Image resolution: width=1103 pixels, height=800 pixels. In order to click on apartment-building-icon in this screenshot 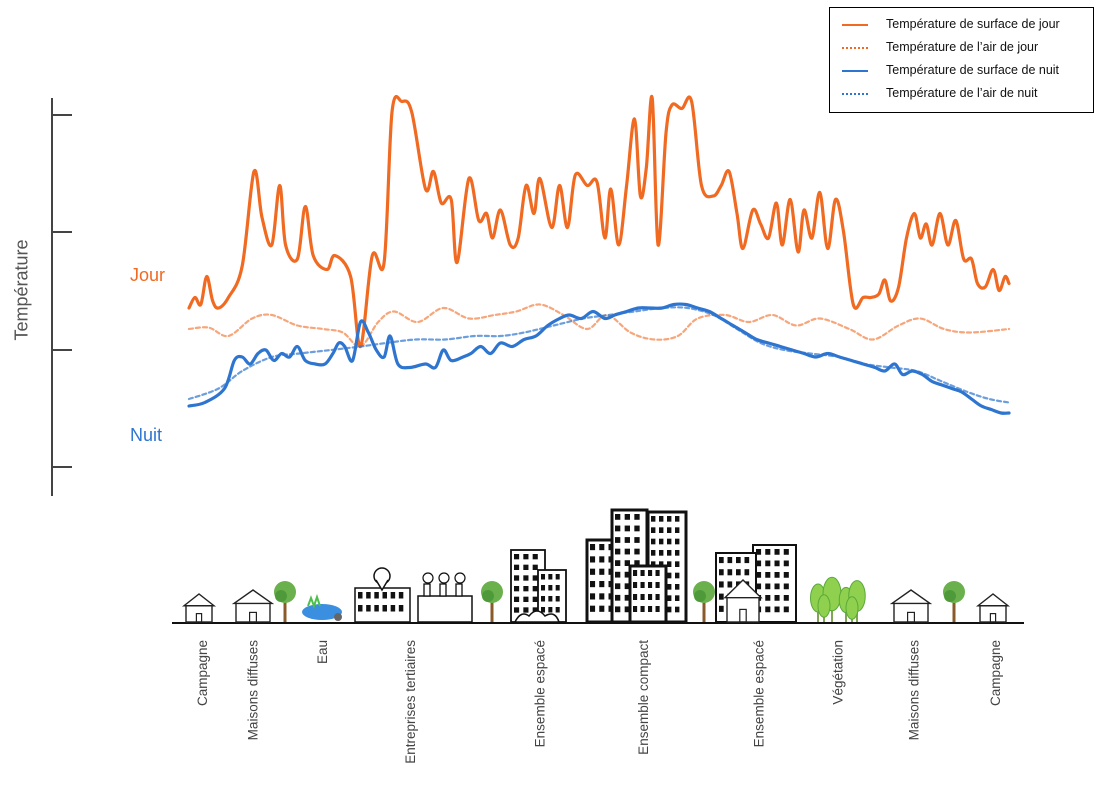, I will do `click(774, 583)`.